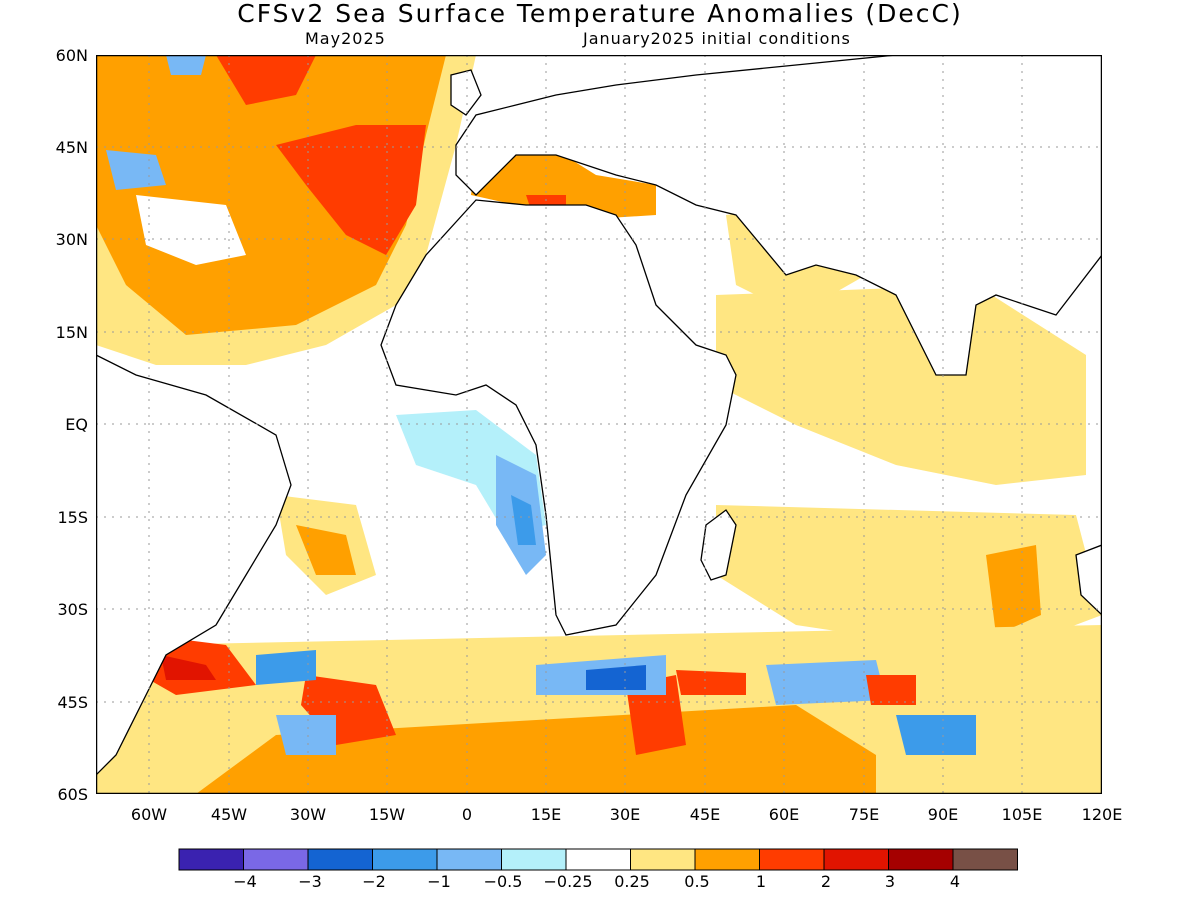  I want to click on lon-label-15e: 15E, so click(546, 814).